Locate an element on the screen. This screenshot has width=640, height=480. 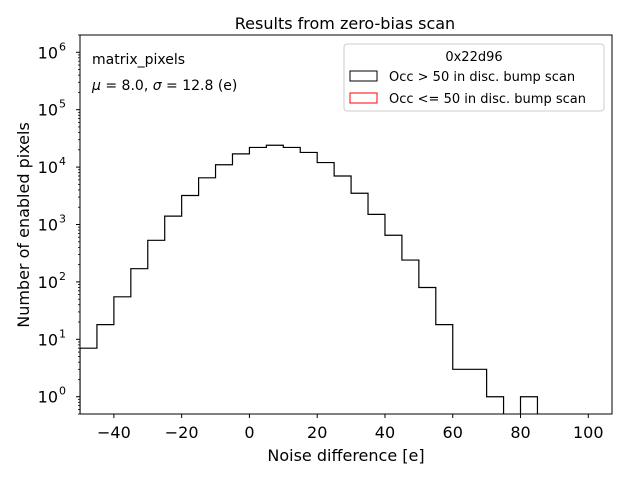
x-tick-label: 20 is located at coordinates (317, 432).